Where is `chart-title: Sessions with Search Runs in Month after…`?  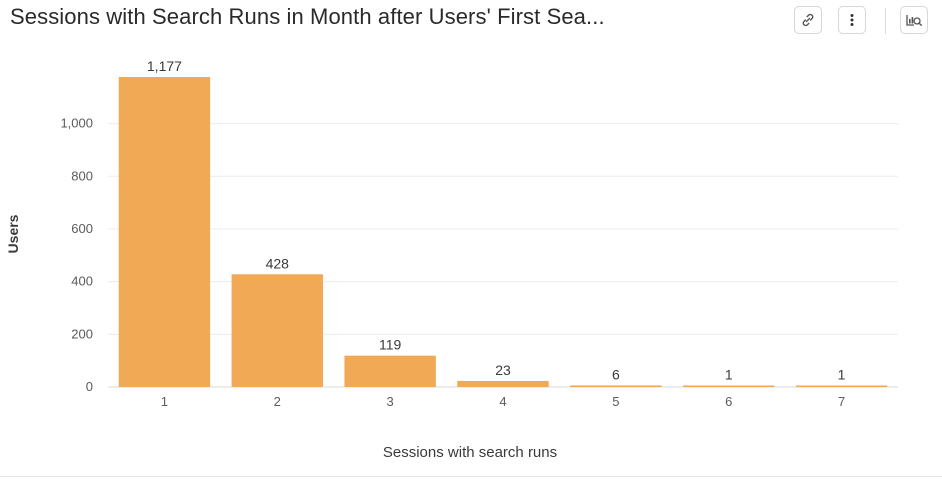 chart-title: Sessions with Search Runs in Month after… is located at coordinates (307, 16).